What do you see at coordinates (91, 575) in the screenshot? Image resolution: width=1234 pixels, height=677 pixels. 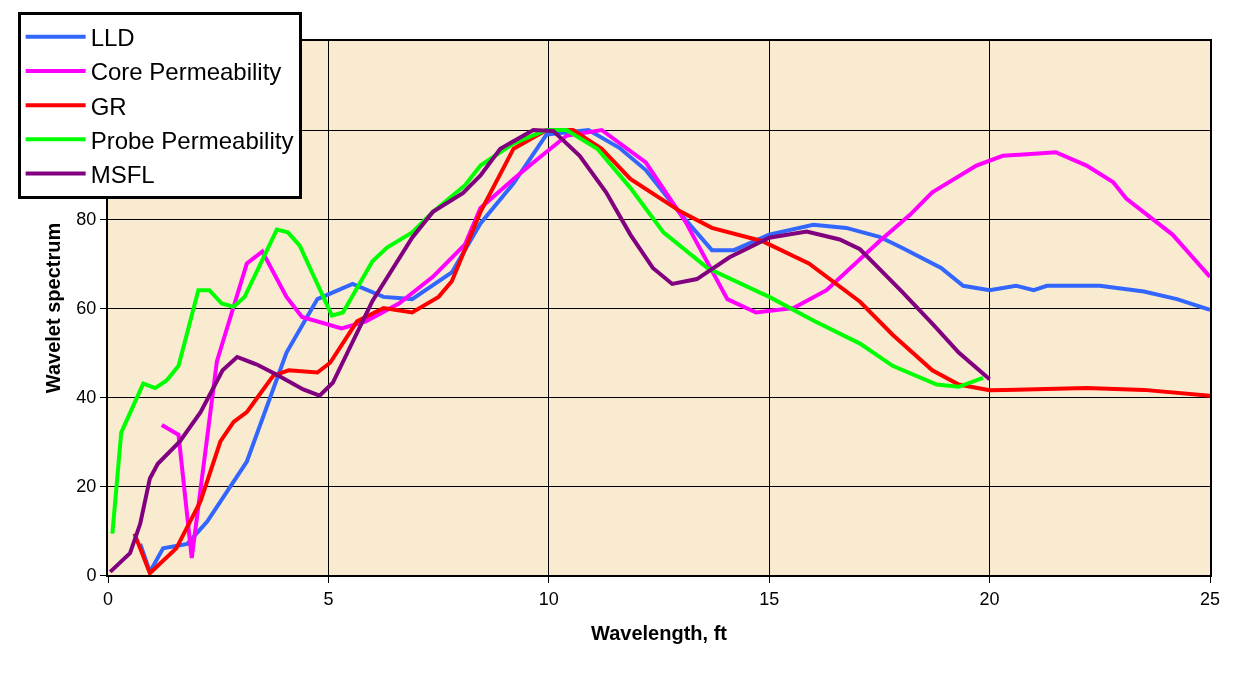 I see `y-tick-label: 0` at bounding box center [91, 575].